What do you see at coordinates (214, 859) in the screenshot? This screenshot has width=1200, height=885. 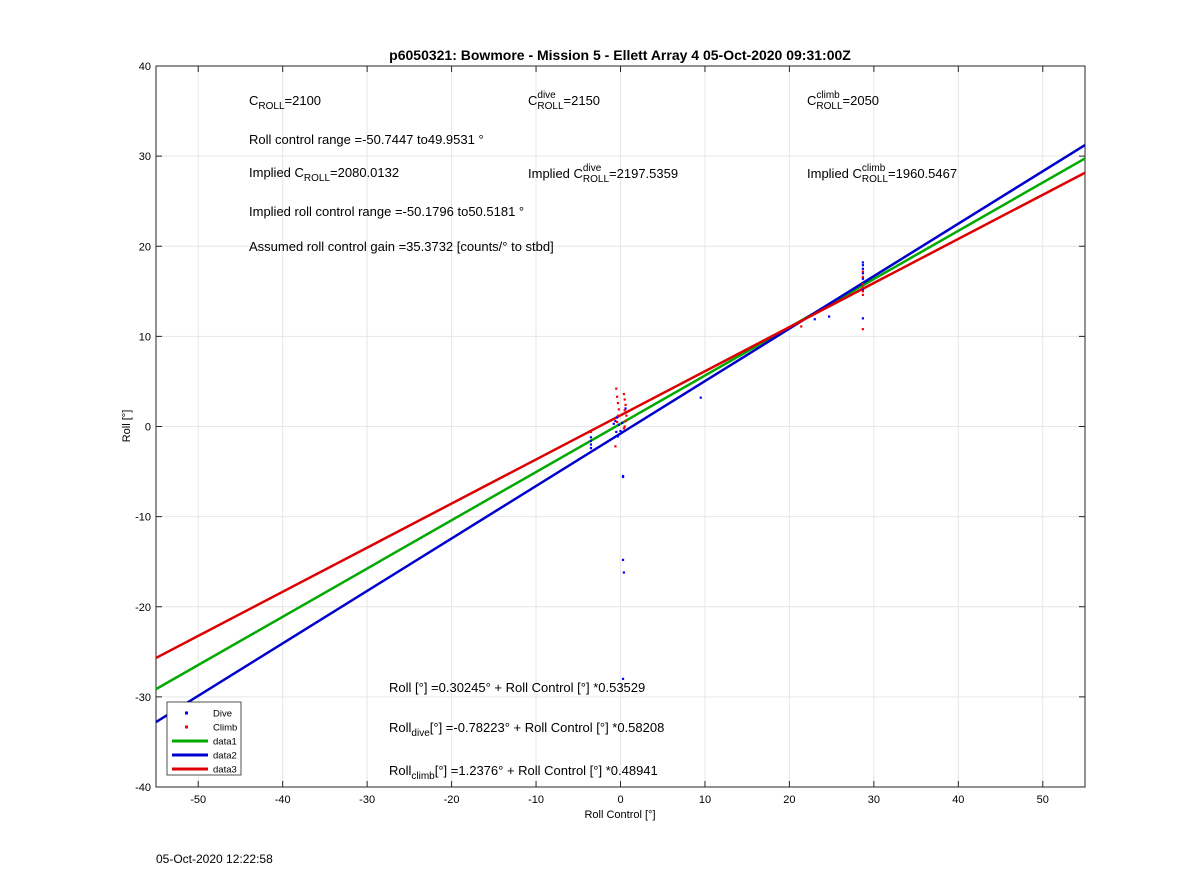 I see `print-timestamp: 05-Oct-2020 12:22:58` at bounding box center [214, 859].